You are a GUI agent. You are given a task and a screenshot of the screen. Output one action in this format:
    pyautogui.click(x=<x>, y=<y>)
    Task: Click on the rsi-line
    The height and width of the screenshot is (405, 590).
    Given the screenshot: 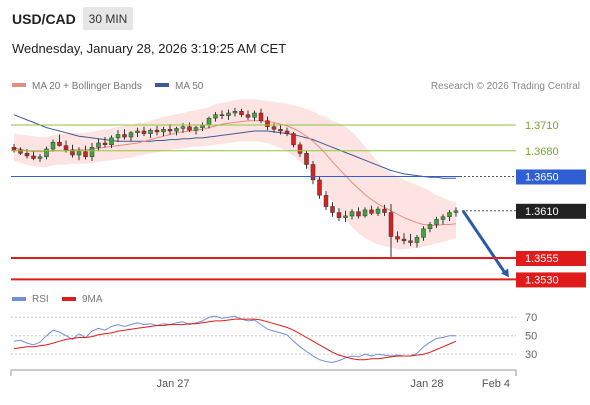 What is the action you would take?
    pyautogui.click(x=234, y=339)
    